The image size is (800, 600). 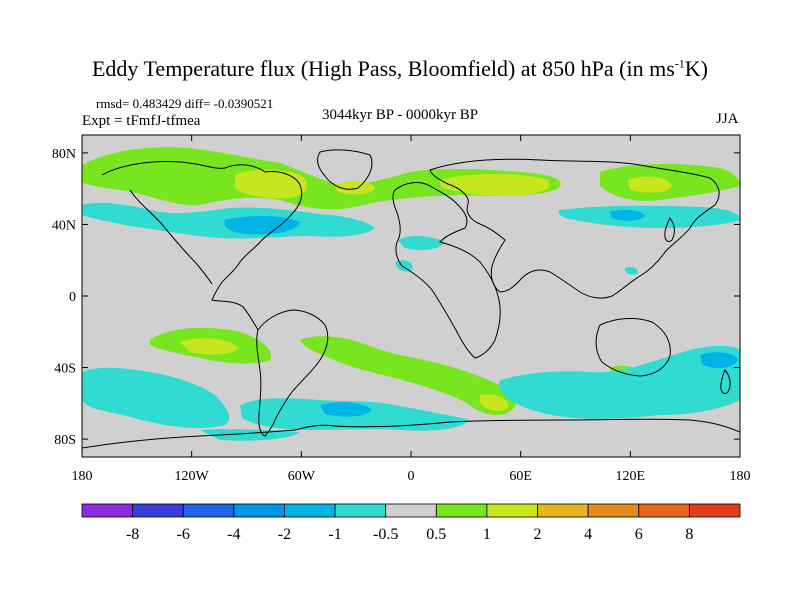 What do you see at coordinates (631, 270) in the screenshot?
I see `negative-patch-tropical-pacific` at bounding box center [631, 270].